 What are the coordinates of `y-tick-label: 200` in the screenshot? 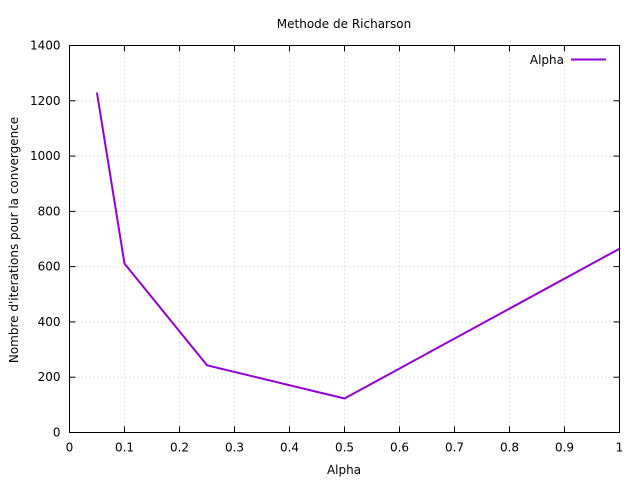 It's located at (49, 377).